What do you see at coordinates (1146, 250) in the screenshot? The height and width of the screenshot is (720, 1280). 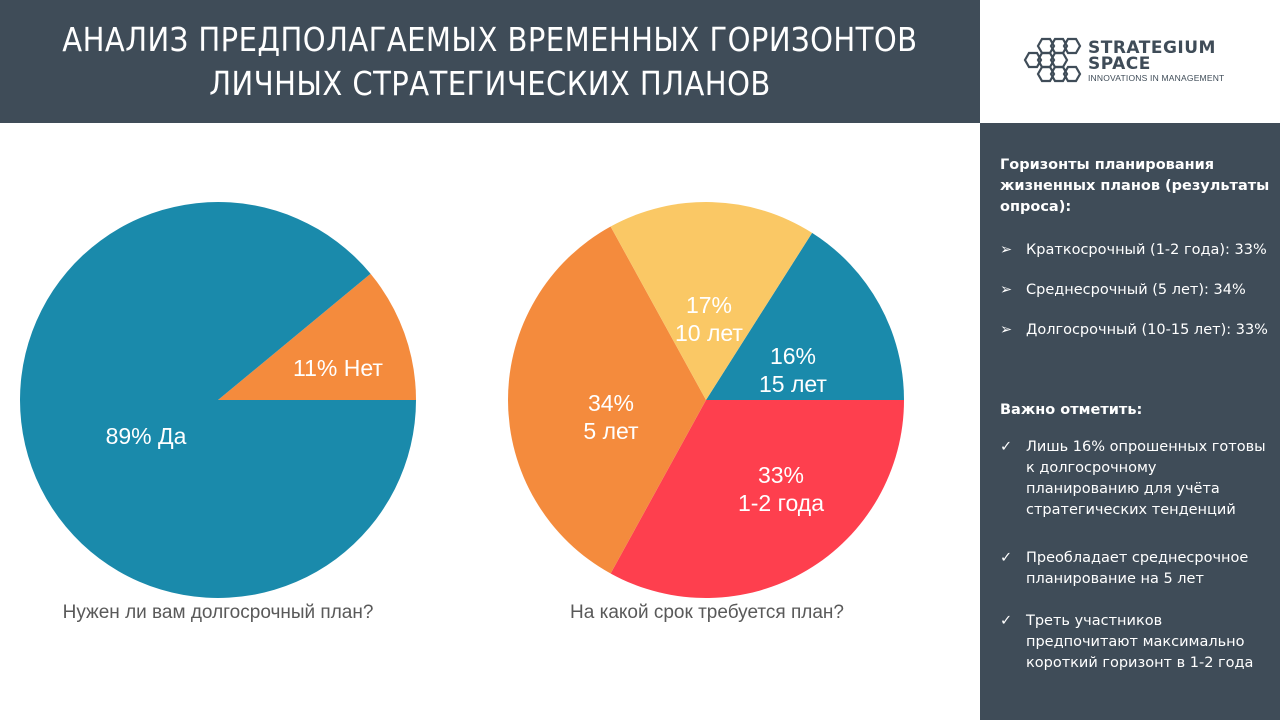 I see `sidebar-item-label: Краткосрочный (1-2 года): 33%` at bounding box center [1146, 250].